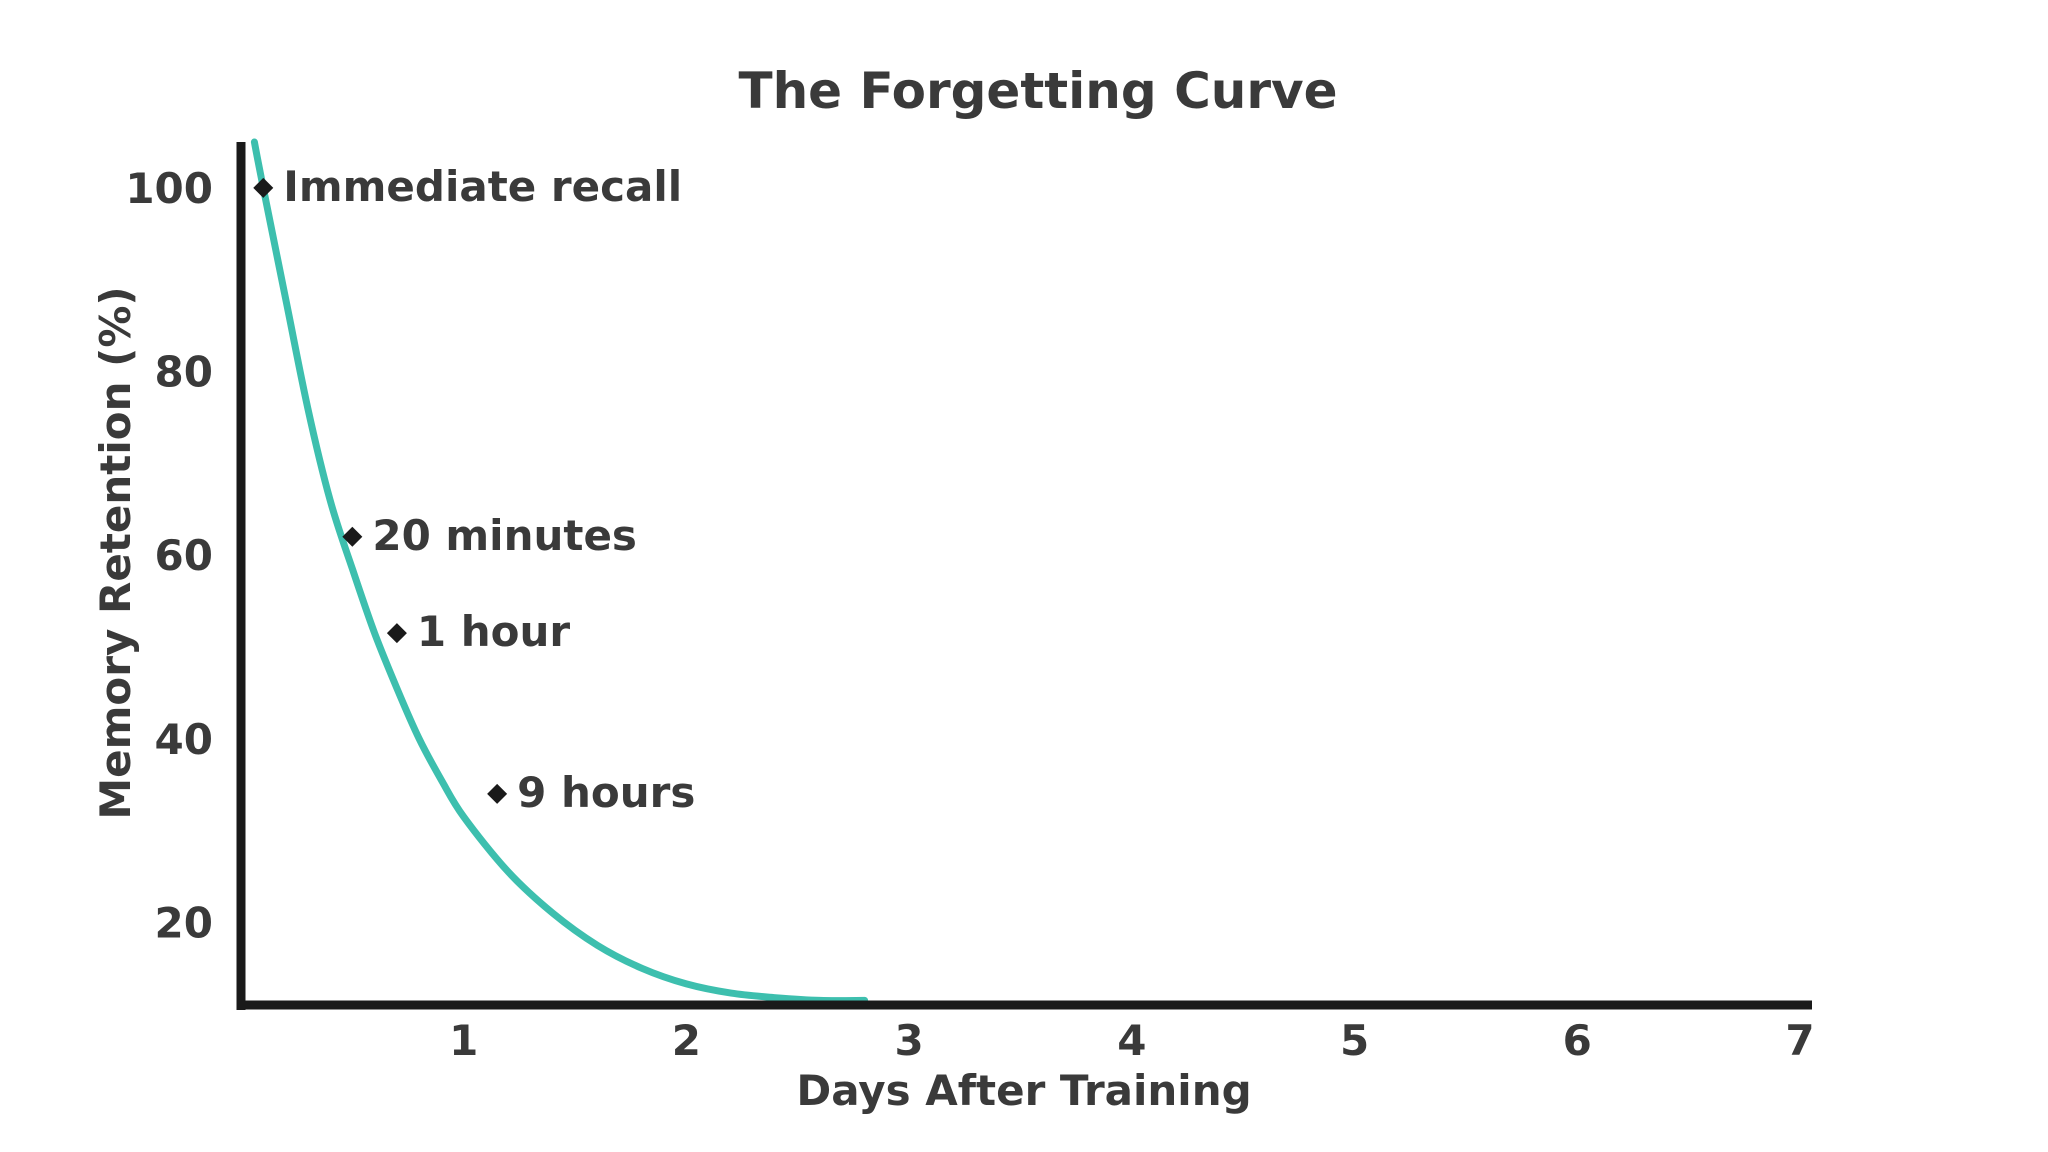 This screenshot has height=1152, width=2048. Describe the element at coordinates (1354, 1040) in the screenshot. I see `x-tick-label: 5` at that location.